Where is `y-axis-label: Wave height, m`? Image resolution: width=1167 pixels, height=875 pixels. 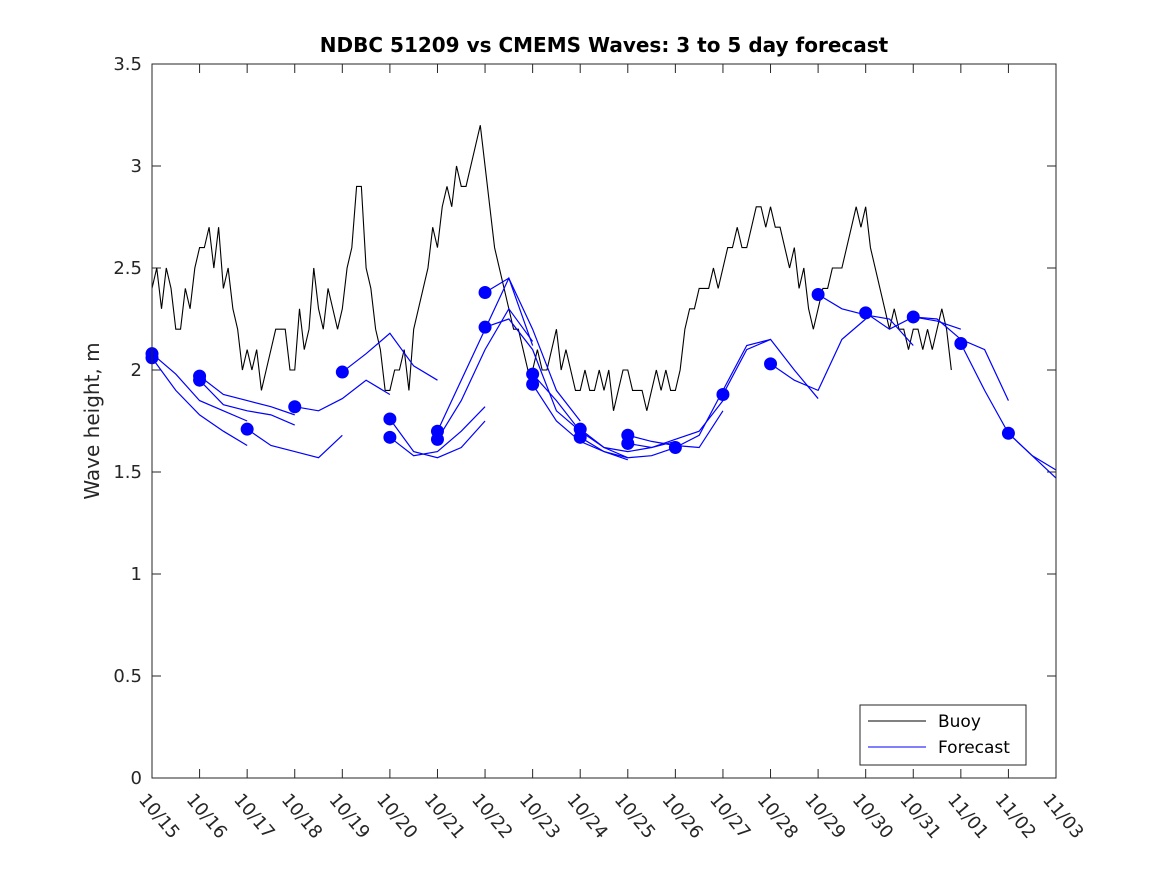
y-axis-label: Wave height, m is located at coordinates (92, 420).